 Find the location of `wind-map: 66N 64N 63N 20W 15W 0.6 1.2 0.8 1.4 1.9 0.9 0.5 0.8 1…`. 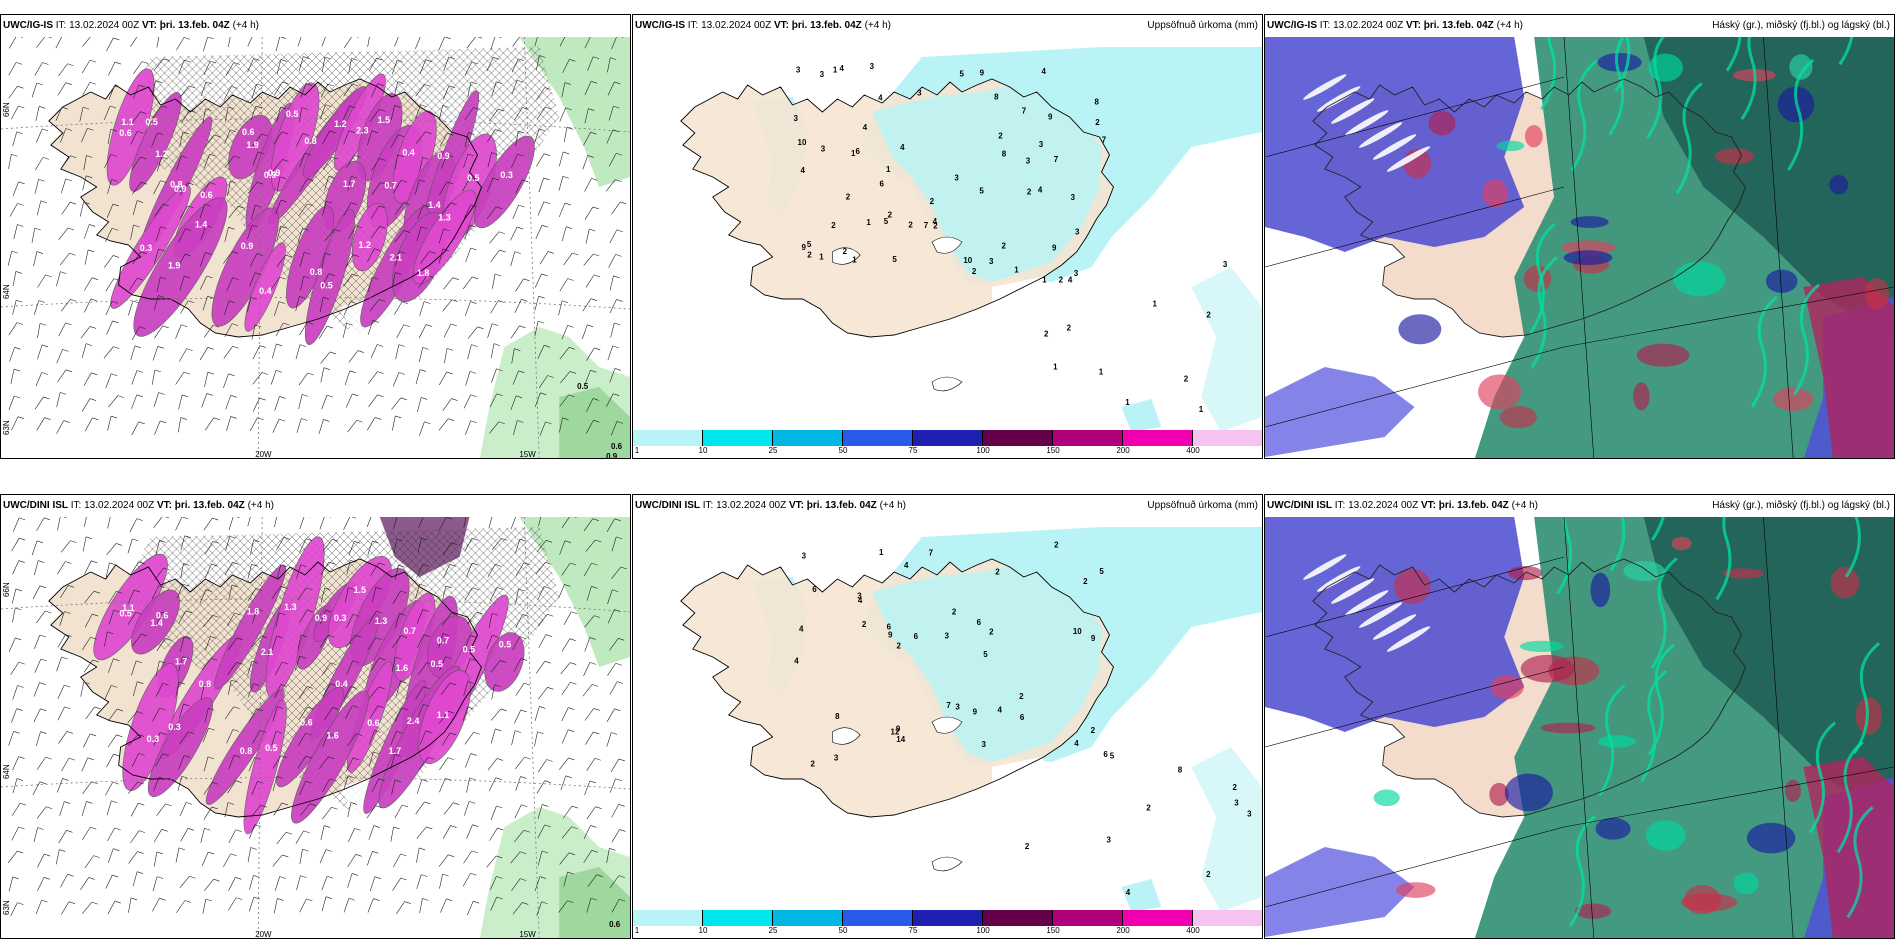

wind-map: 66N 64N 63N 20W 15W 0.6 1.2 0.8 1.4 1.9 0.9 0.5 0.8 1… is located at coordinates (315, 247).